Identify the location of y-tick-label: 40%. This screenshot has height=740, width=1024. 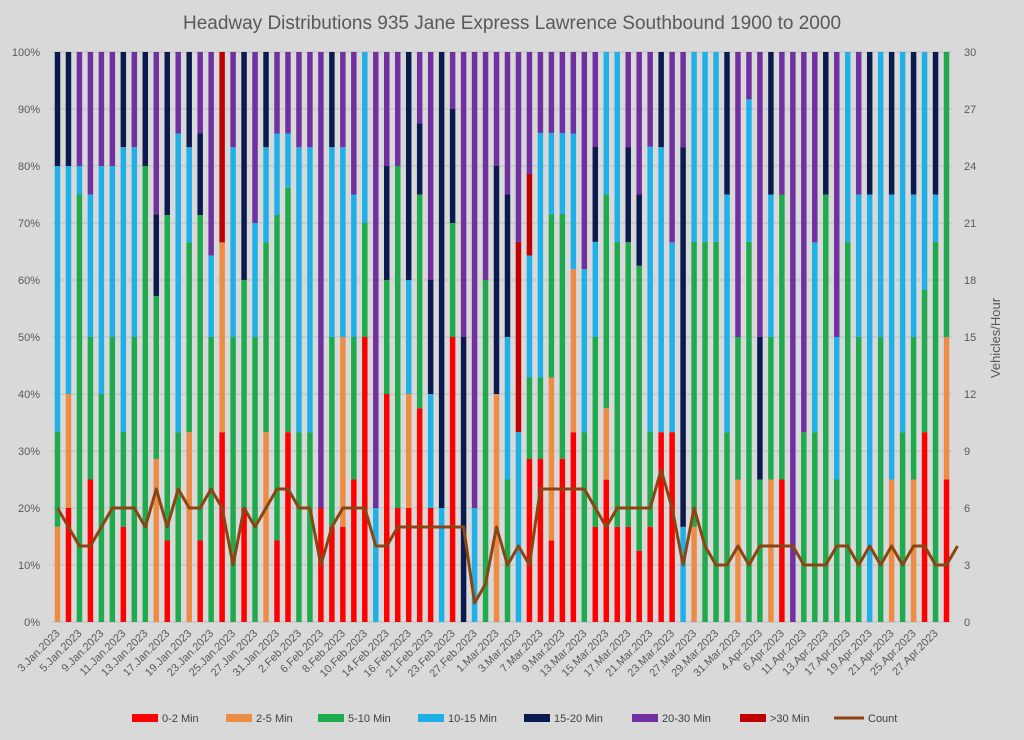
(29, 395).